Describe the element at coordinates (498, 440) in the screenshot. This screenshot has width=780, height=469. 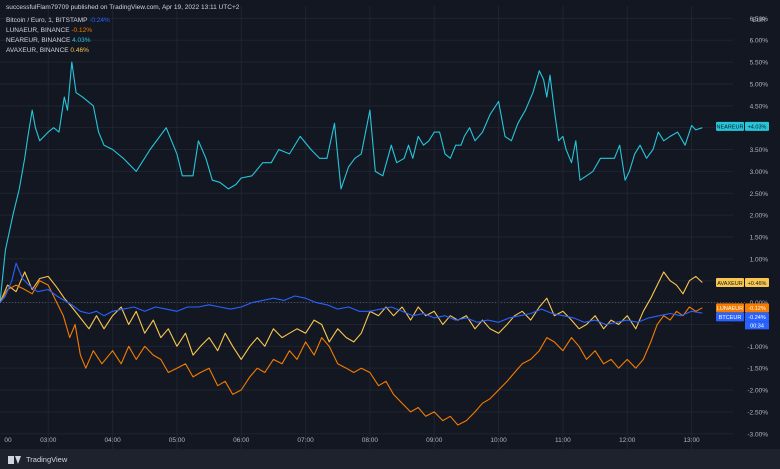
I see `x-tick-label: 10:00` at that location.